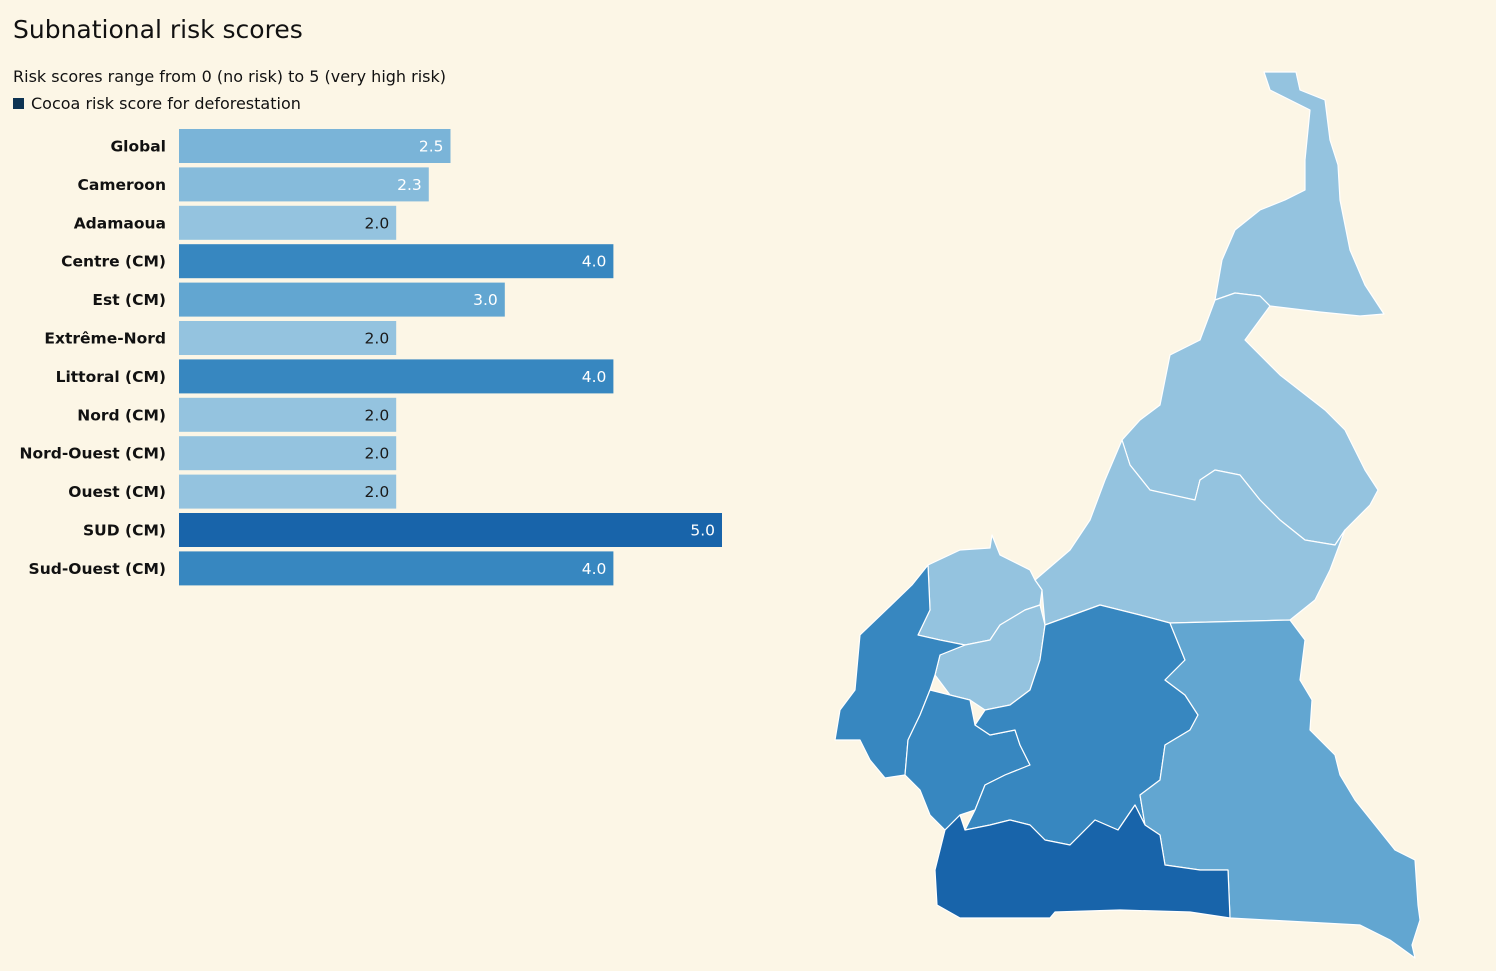  What do you see at coordinates (1299, 194) in the screenshot?
I see `region-extrême-nord` at bounding box center [1299, 194].